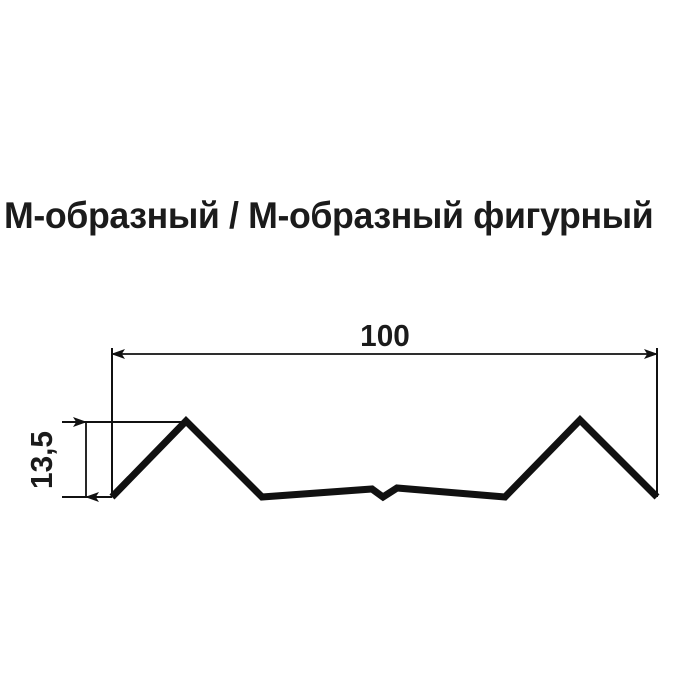 This screenshot has width=700, height=700. What do you see at coordinates (384, 458) in the screenshot?
I see `profile-outline` at bounding box center [384, 458].